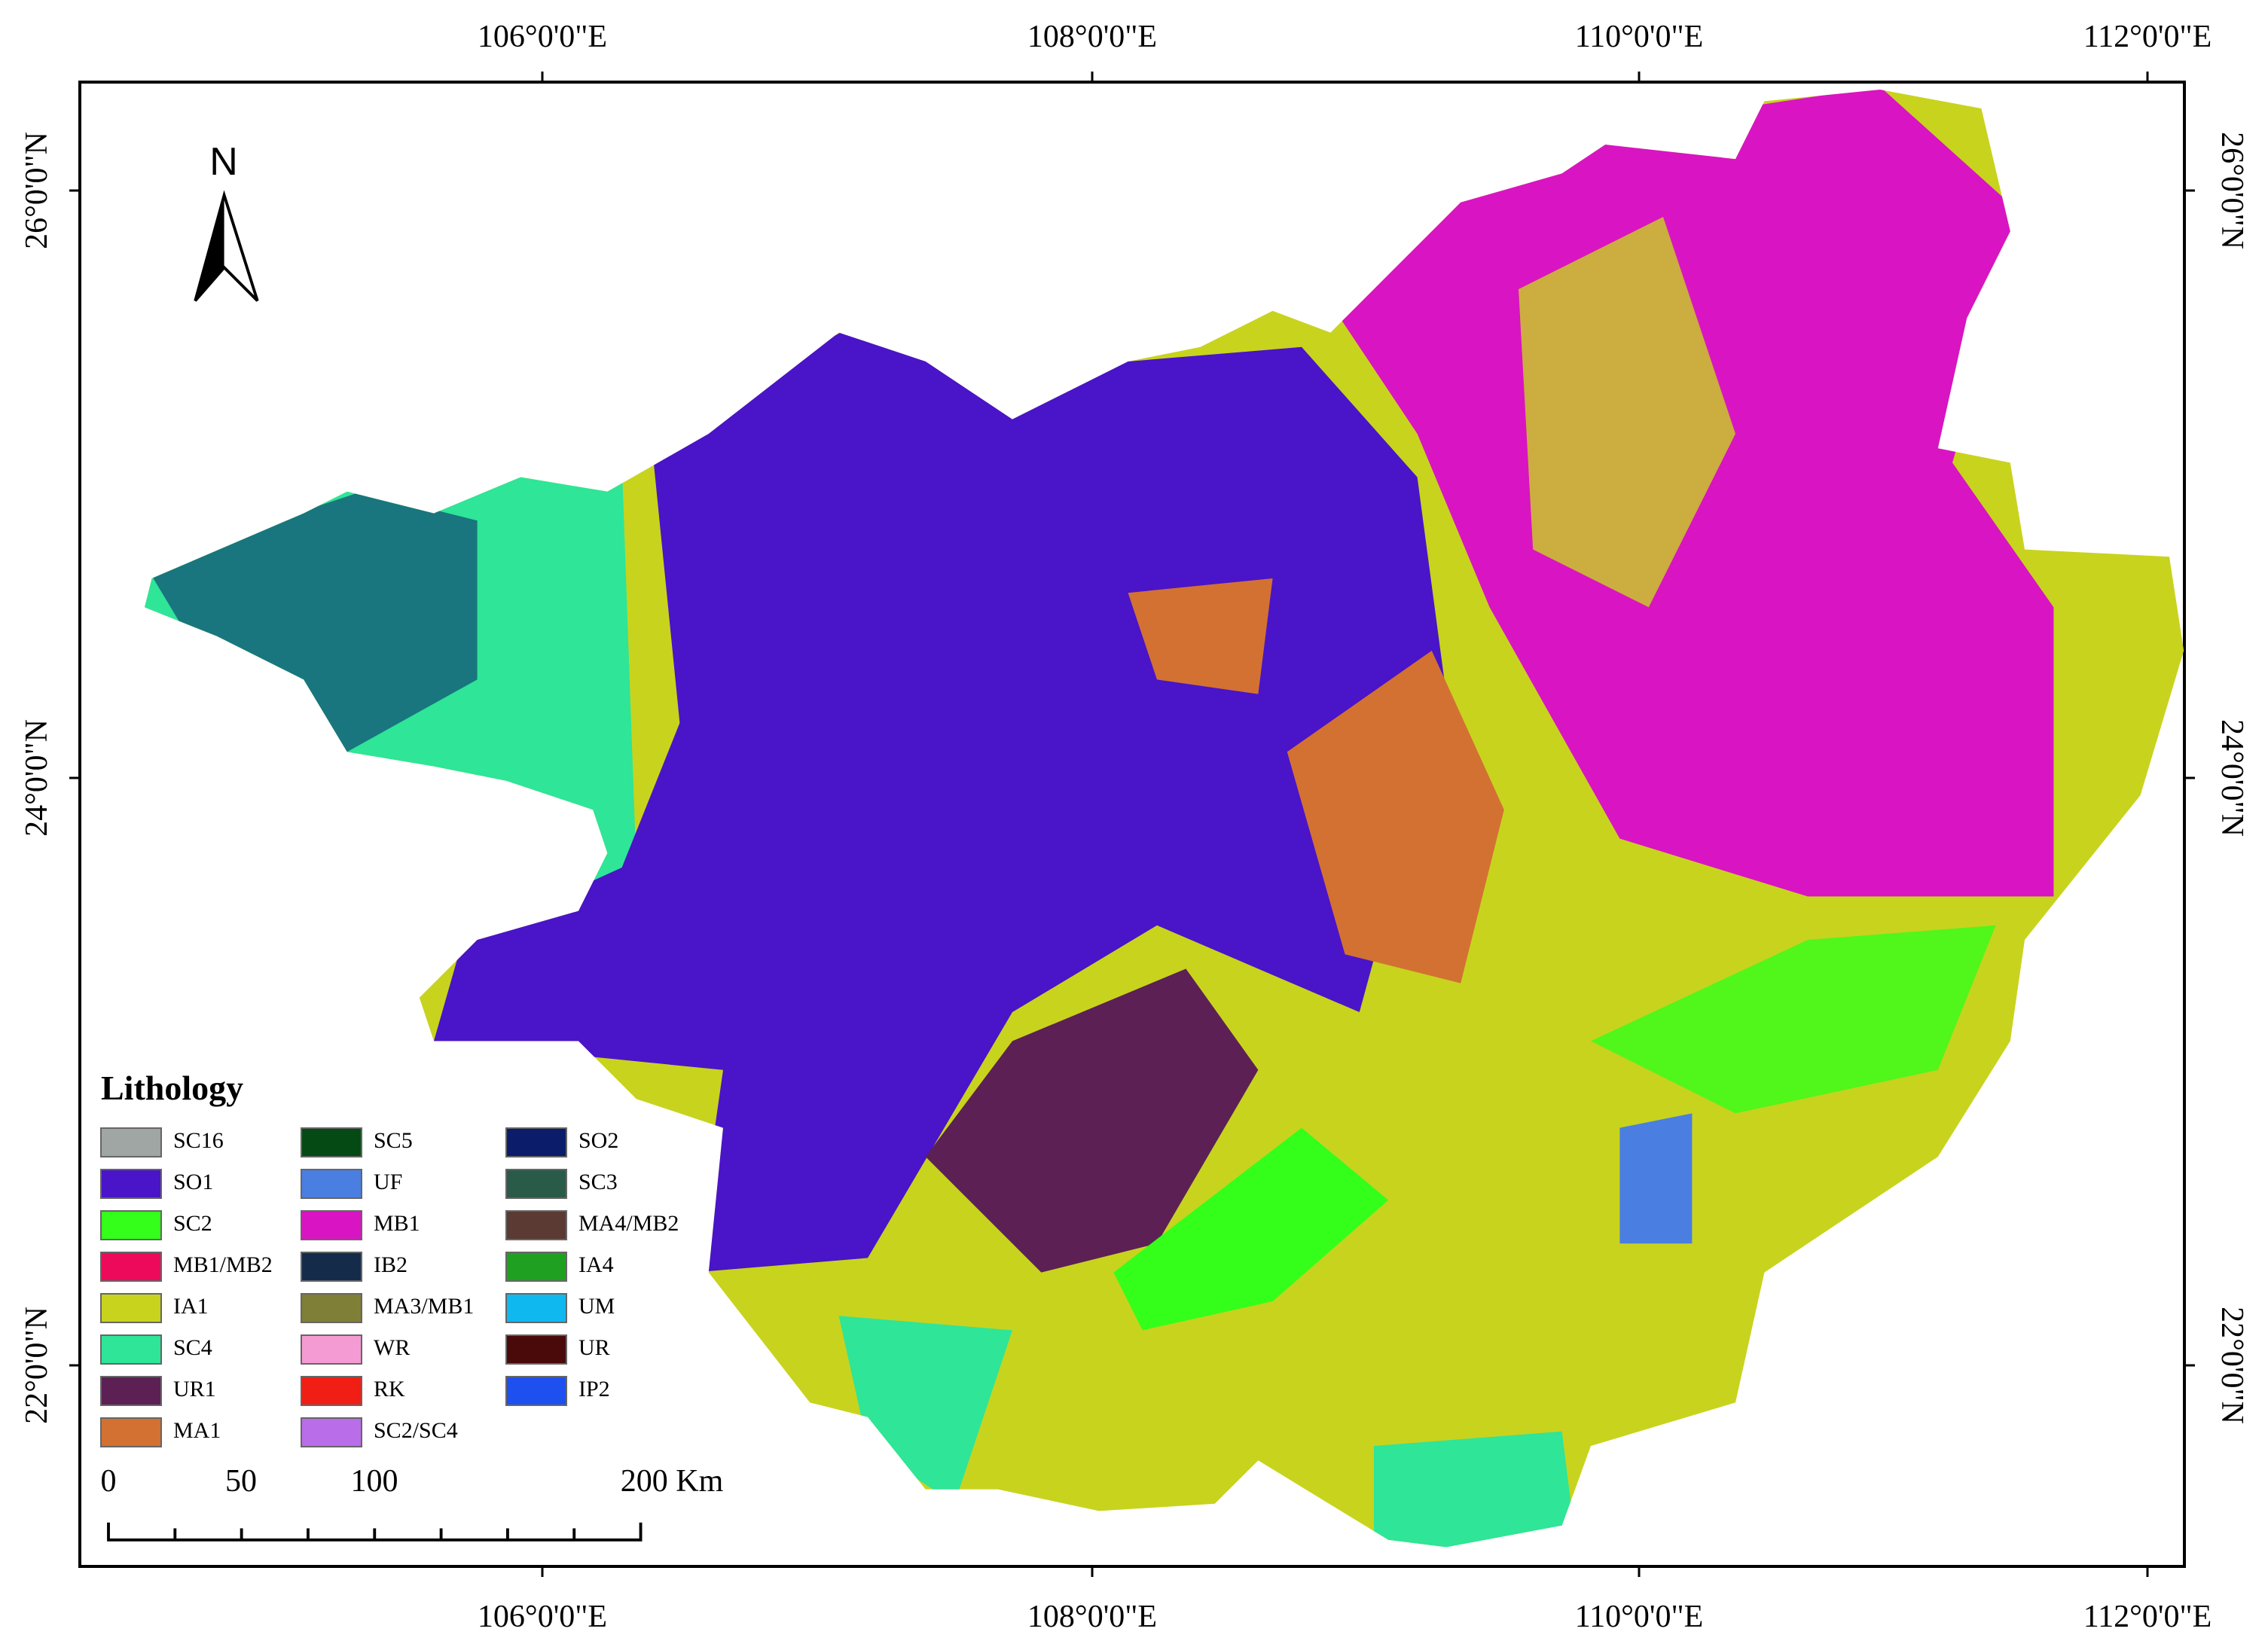  Describe the element at coordinates (594, 1347) in the screenshot. I see `legend-label: UR` at that location.